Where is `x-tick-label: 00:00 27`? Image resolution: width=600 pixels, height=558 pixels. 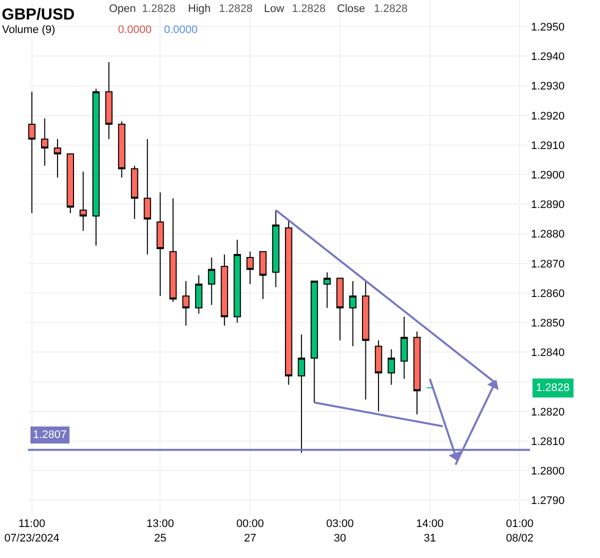
x-tick-label: 00:00 27 is located at coordinates (250, 531).